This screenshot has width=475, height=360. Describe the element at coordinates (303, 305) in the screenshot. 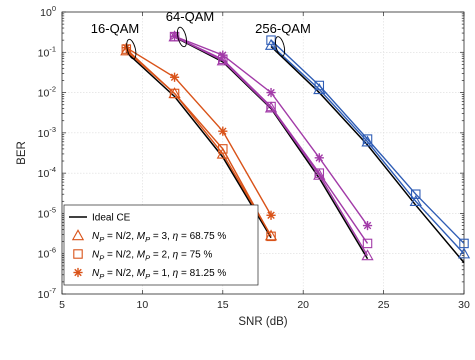

I see `x-tick-label: 20` at that location.